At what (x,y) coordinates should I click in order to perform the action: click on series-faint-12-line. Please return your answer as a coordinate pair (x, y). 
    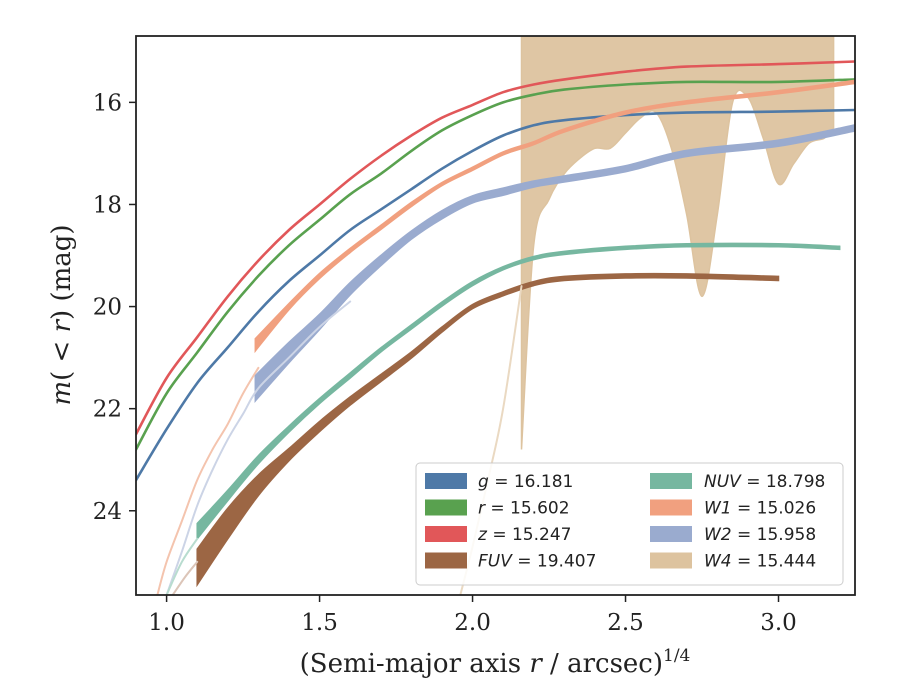
    Looking at the image, I should click on (185, 577).